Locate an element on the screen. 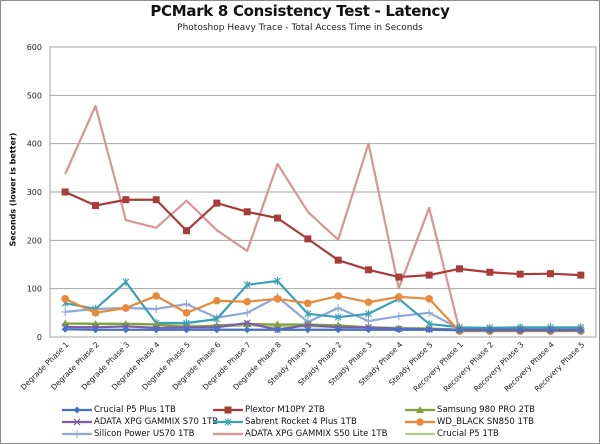 Image resolution: width=600 pixels, height=444 pixels. legend-label: ADATA XPG GAMMIX S50 Lite 1TB is located at coordinates (316, 434).